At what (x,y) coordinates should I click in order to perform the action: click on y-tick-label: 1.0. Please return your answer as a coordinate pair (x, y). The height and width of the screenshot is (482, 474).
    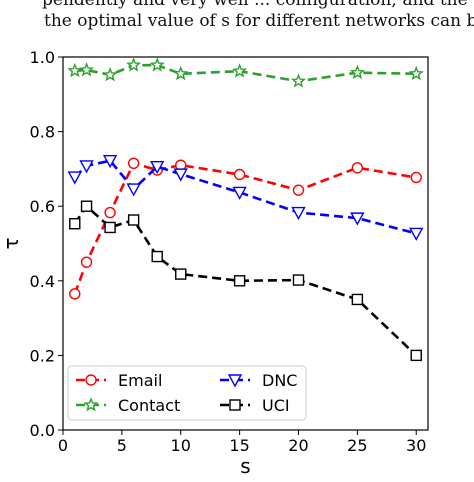
    Looking at the image, I should click on (42, 57).